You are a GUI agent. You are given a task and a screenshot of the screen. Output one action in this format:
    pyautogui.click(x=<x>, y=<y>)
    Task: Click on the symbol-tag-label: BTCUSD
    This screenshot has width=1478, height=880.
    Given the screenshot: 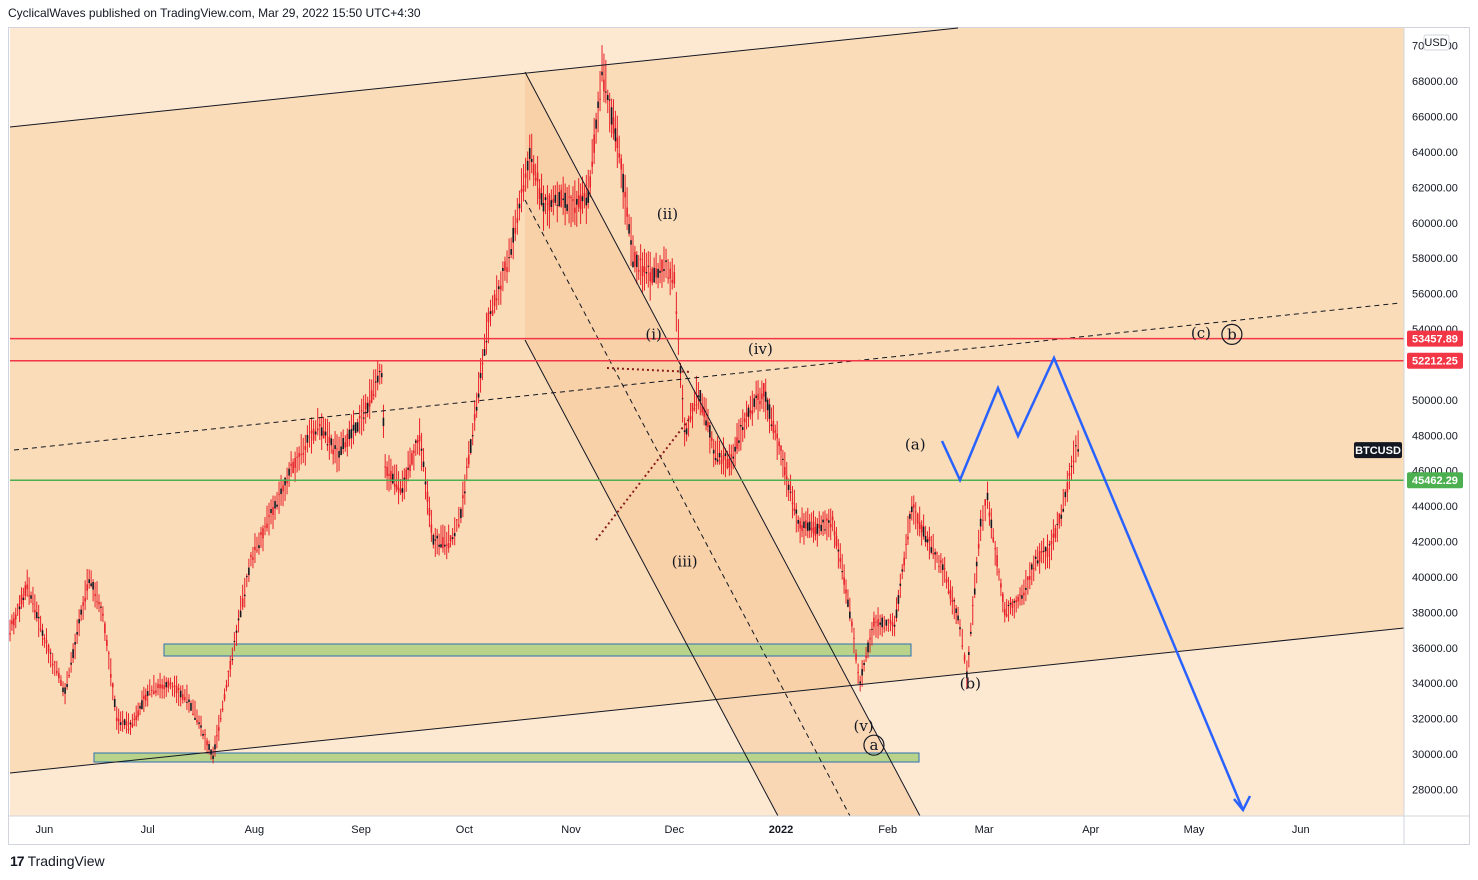 What is the action you would take?
    pyautogui.click(x=1378, y=451)
    